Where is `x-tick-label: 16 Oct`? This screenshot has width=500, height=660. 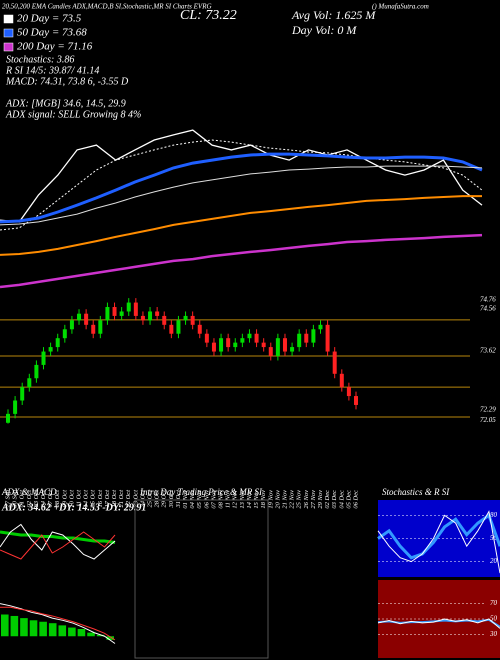
x-tick-label: 16 Oct is located at coordinates (100, 499).